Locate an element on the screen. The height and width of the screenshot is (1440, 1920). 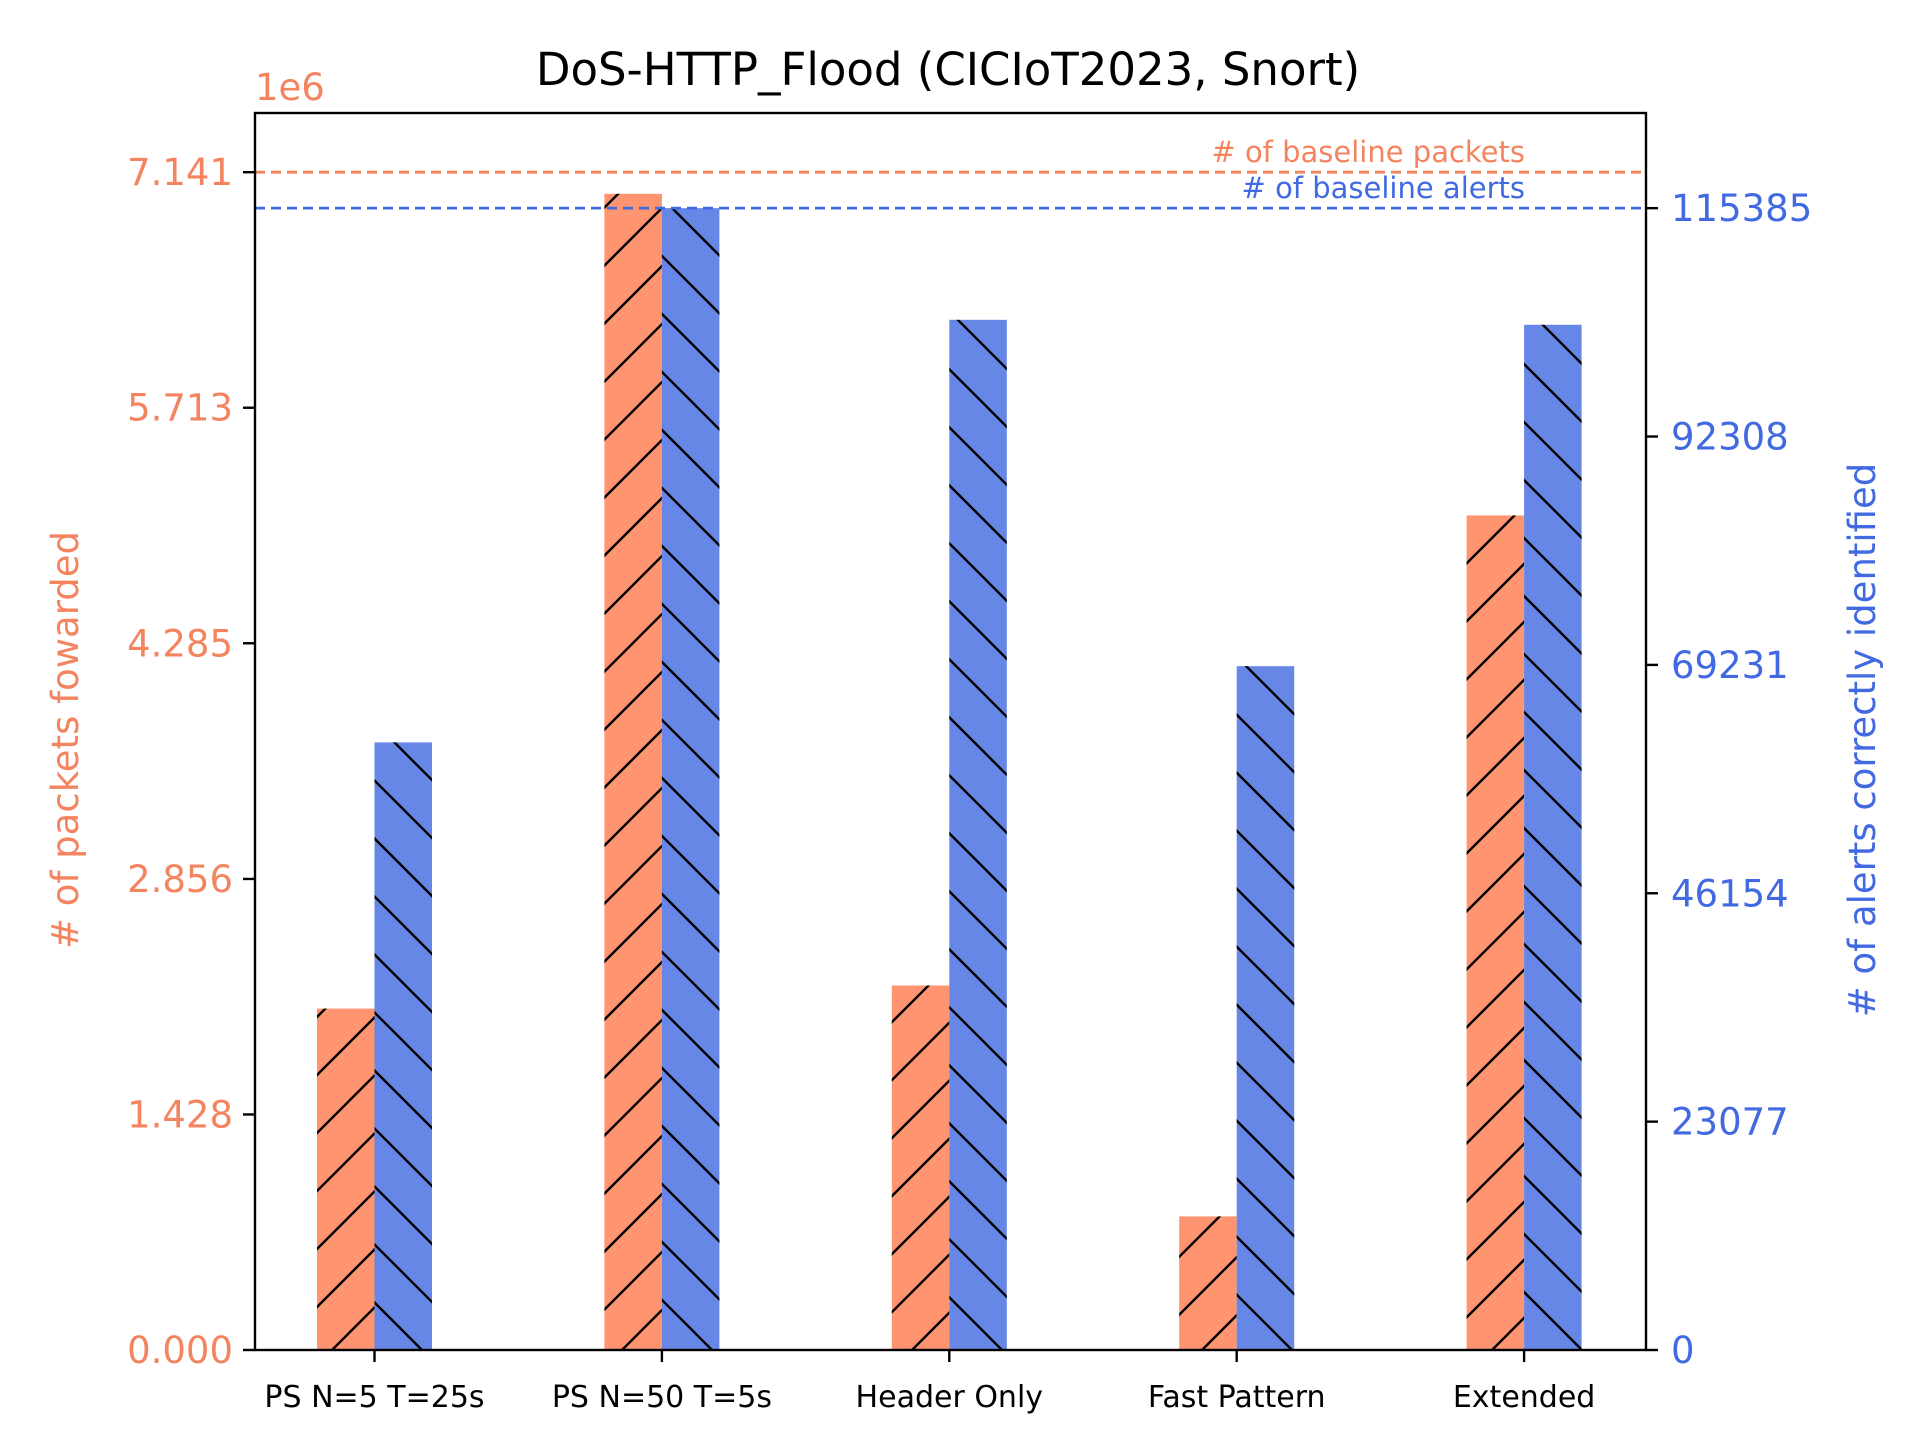
left-axis-multiplier: 1e6 is located at coordinates (290, 87).